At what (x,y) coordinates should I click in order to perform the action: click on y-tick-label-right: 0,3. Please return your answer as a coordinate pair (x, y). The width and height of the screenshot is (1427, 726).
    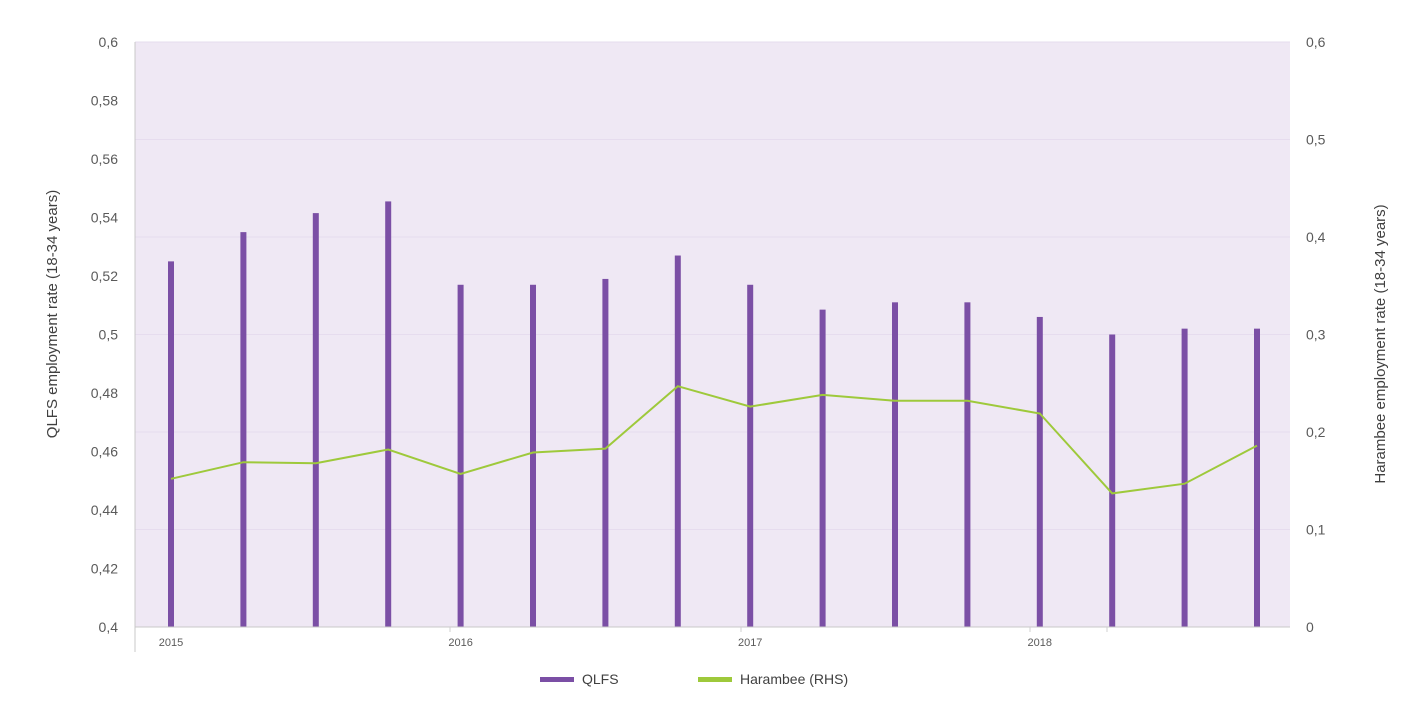
    Looking at the image, I should click on (1316, 335).